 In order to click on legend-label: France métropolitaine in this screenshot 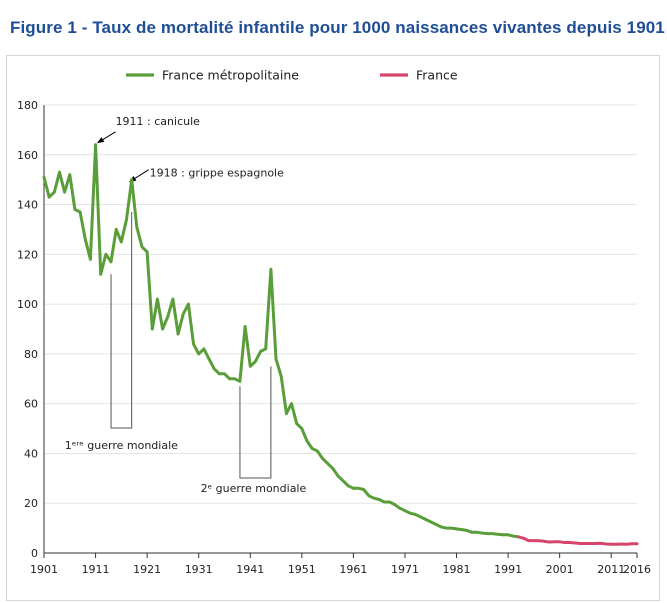, I will do `click(230, 75)`.